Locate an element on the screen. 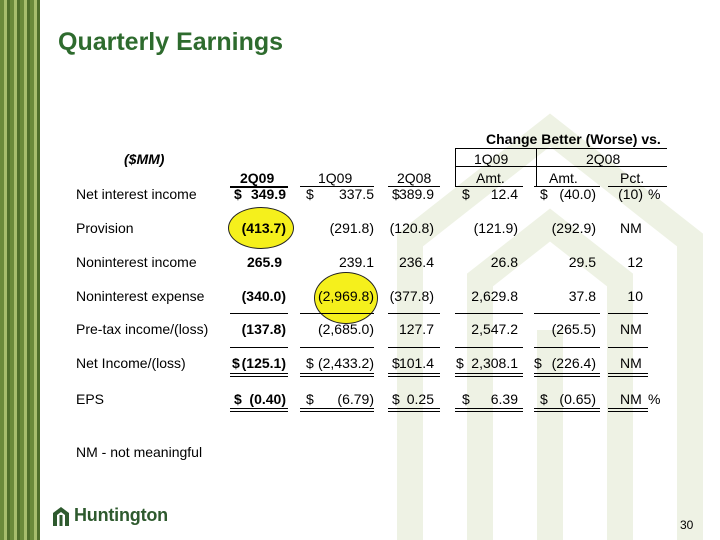 Image resolution: width=720 pixels, height=540 pixels. rule-above-netincome-amt1 is located at coordinates (489, 347).